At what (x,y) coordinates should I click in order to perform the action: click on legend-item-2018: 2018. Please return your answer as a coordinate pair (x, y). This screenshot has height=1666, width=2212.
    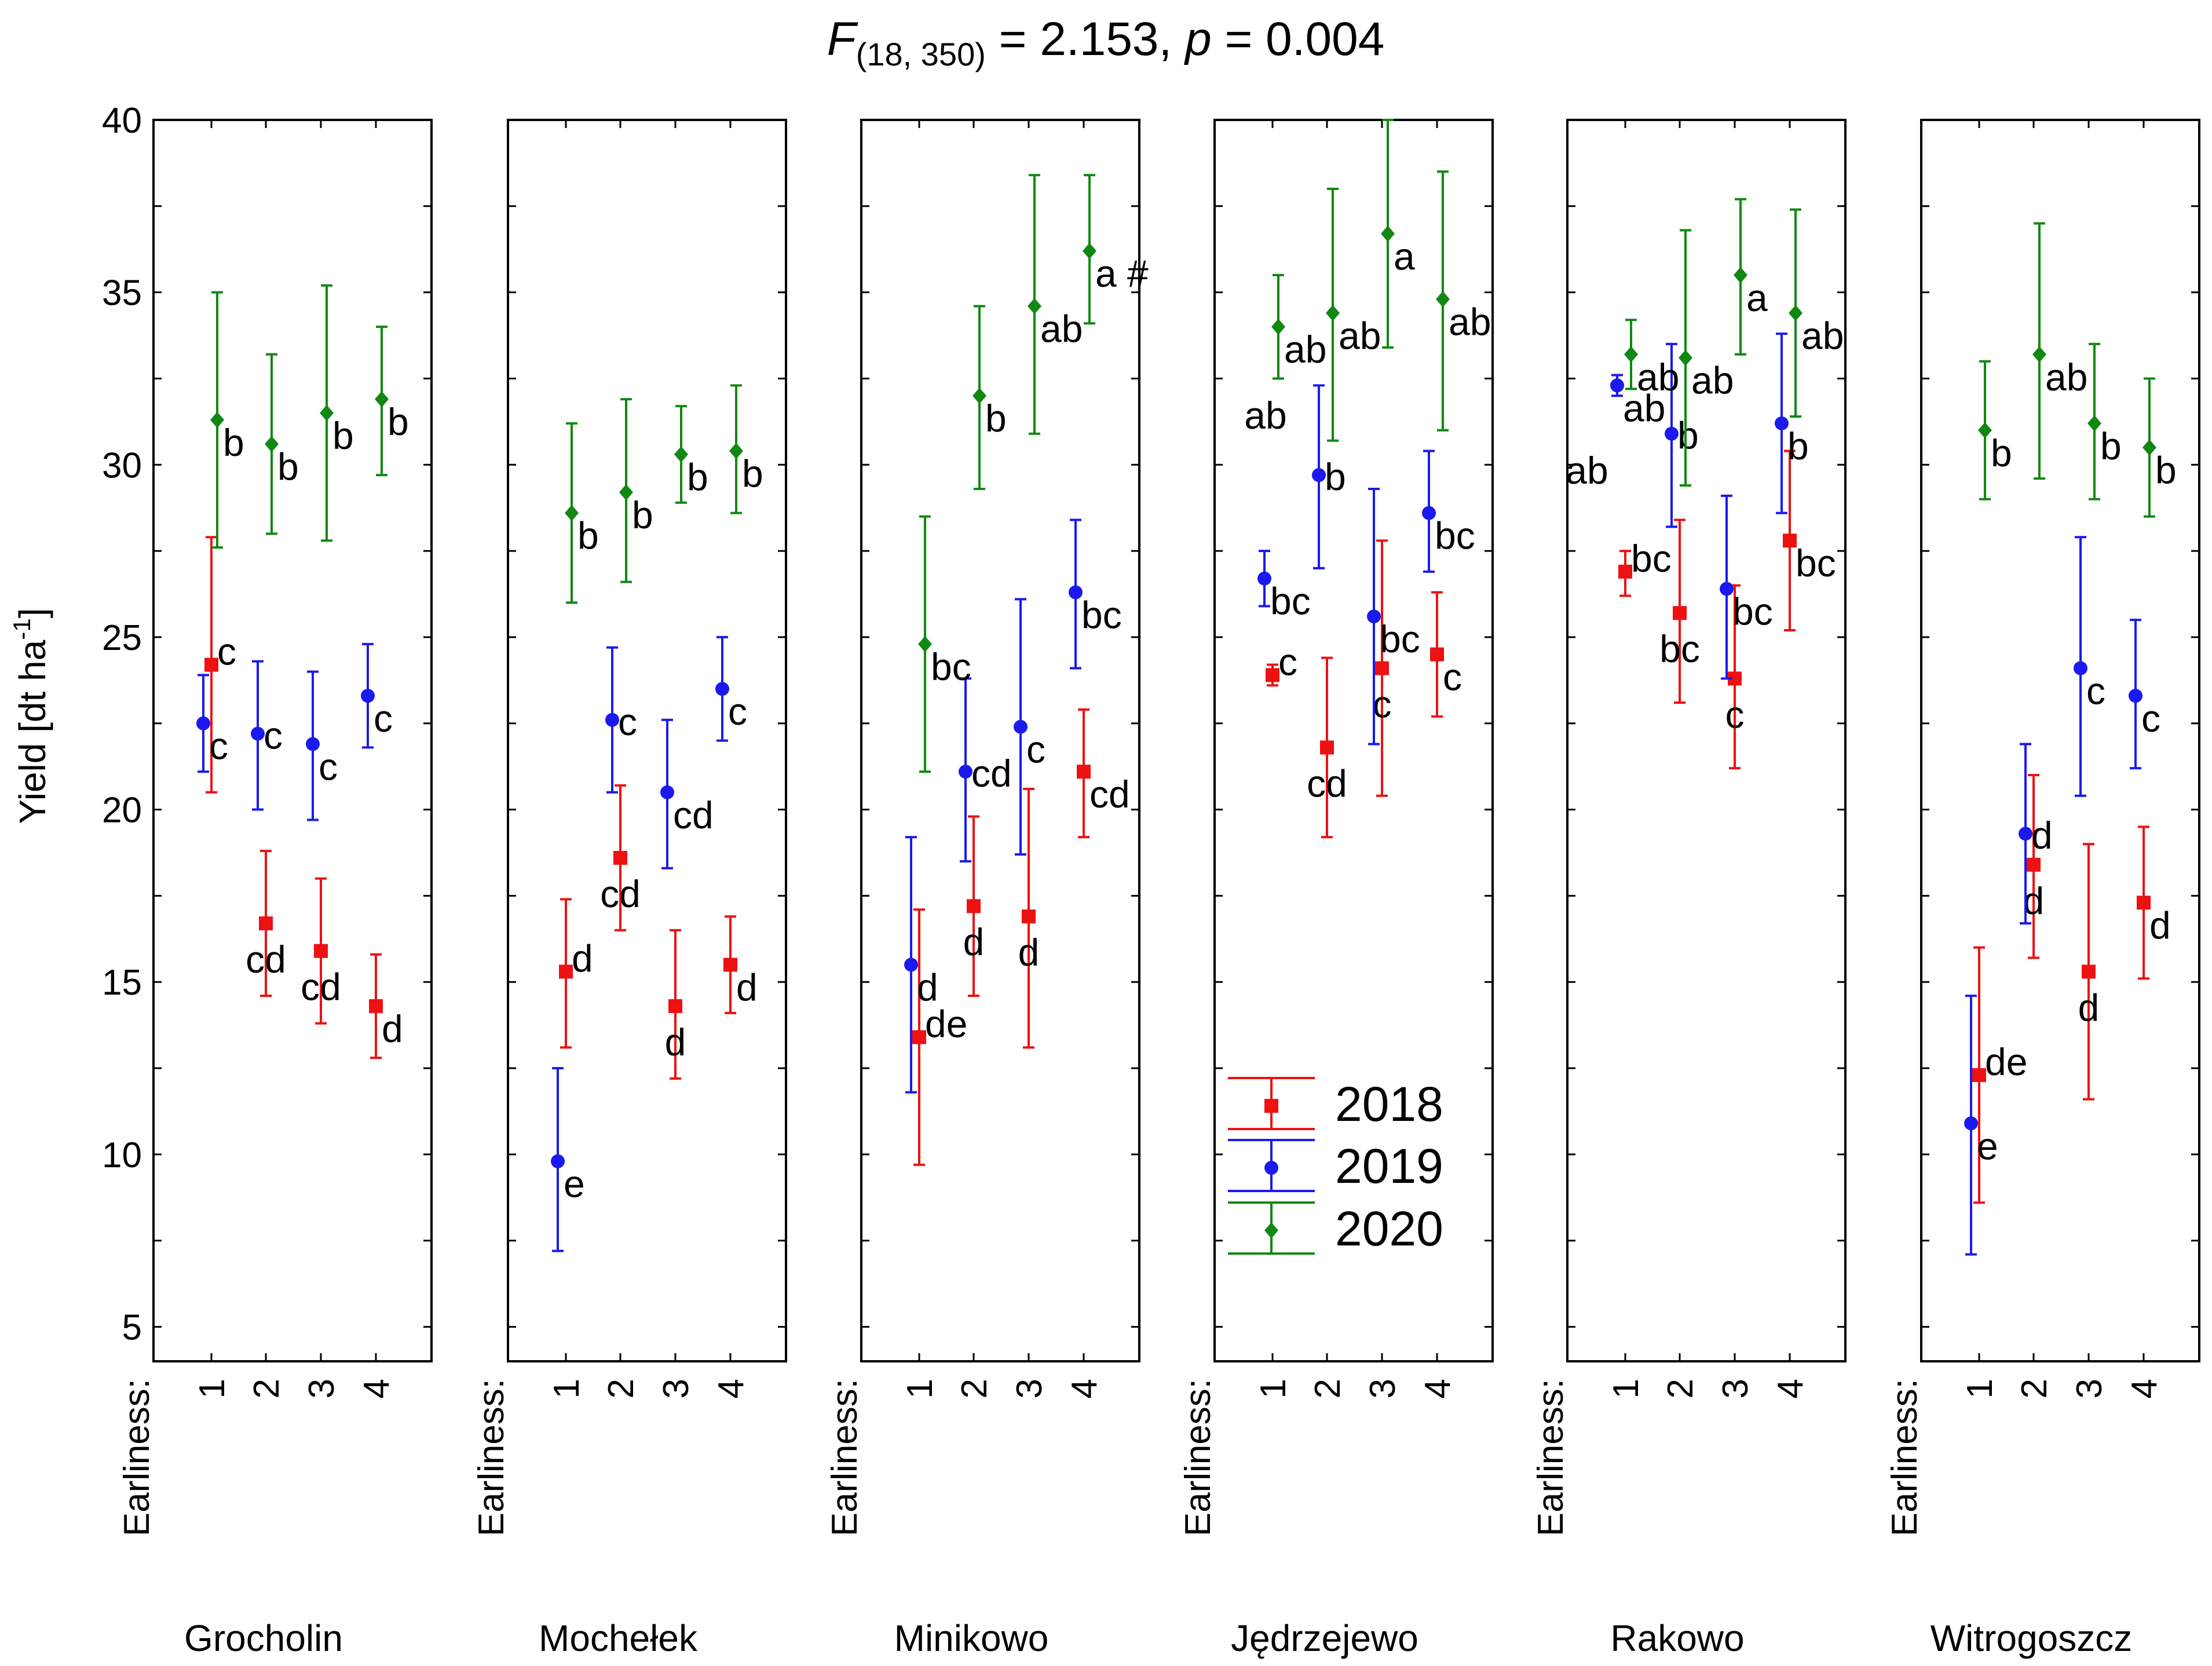
    Looking at the image, I should click on (1335, 1104).